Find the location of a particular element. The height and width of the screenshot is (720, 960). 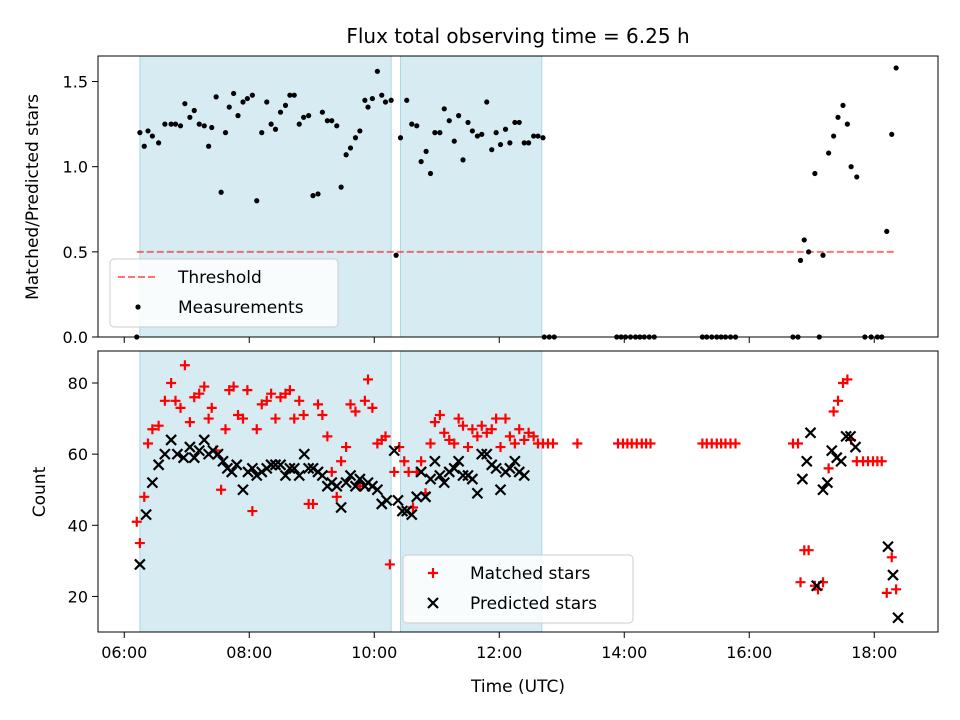

y-tick-label: 20 is located at coordinates (78, 596).